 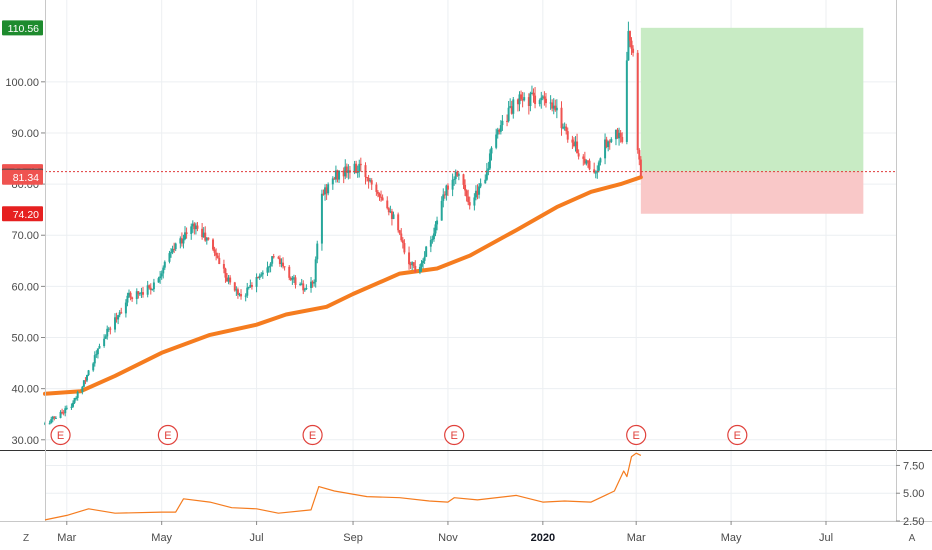 I want to click on price-badge: 110.56, so click(x=22, y=28).